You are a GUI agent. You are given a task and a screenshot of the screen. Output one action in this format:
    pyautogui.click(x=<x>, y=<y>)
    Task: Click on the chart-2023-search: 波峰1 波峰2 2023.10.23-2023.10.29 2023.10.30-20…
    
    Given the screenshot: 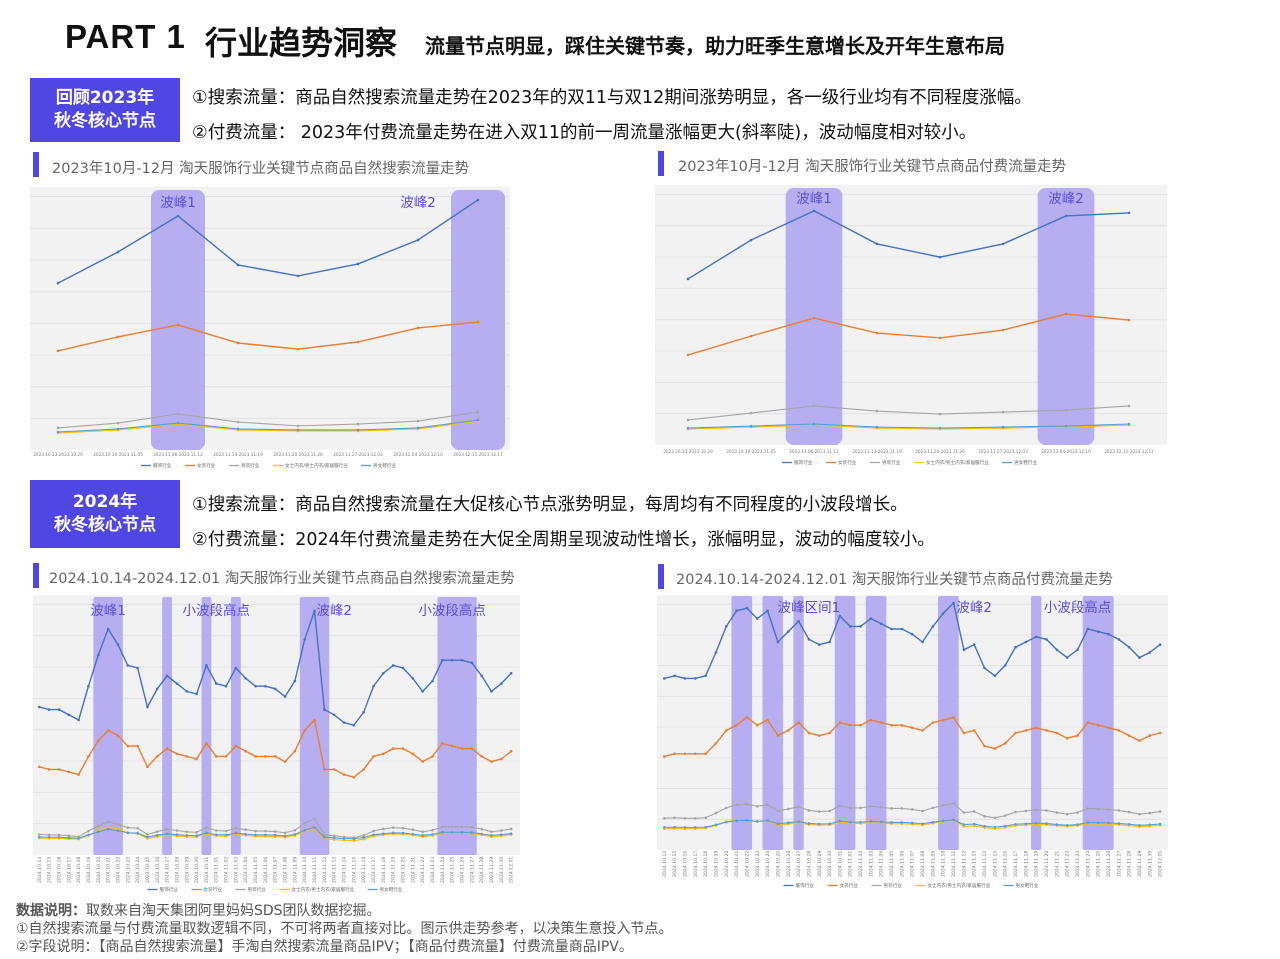 What is the action you would take?
    pyautogui.click(x=270, y=329)
    